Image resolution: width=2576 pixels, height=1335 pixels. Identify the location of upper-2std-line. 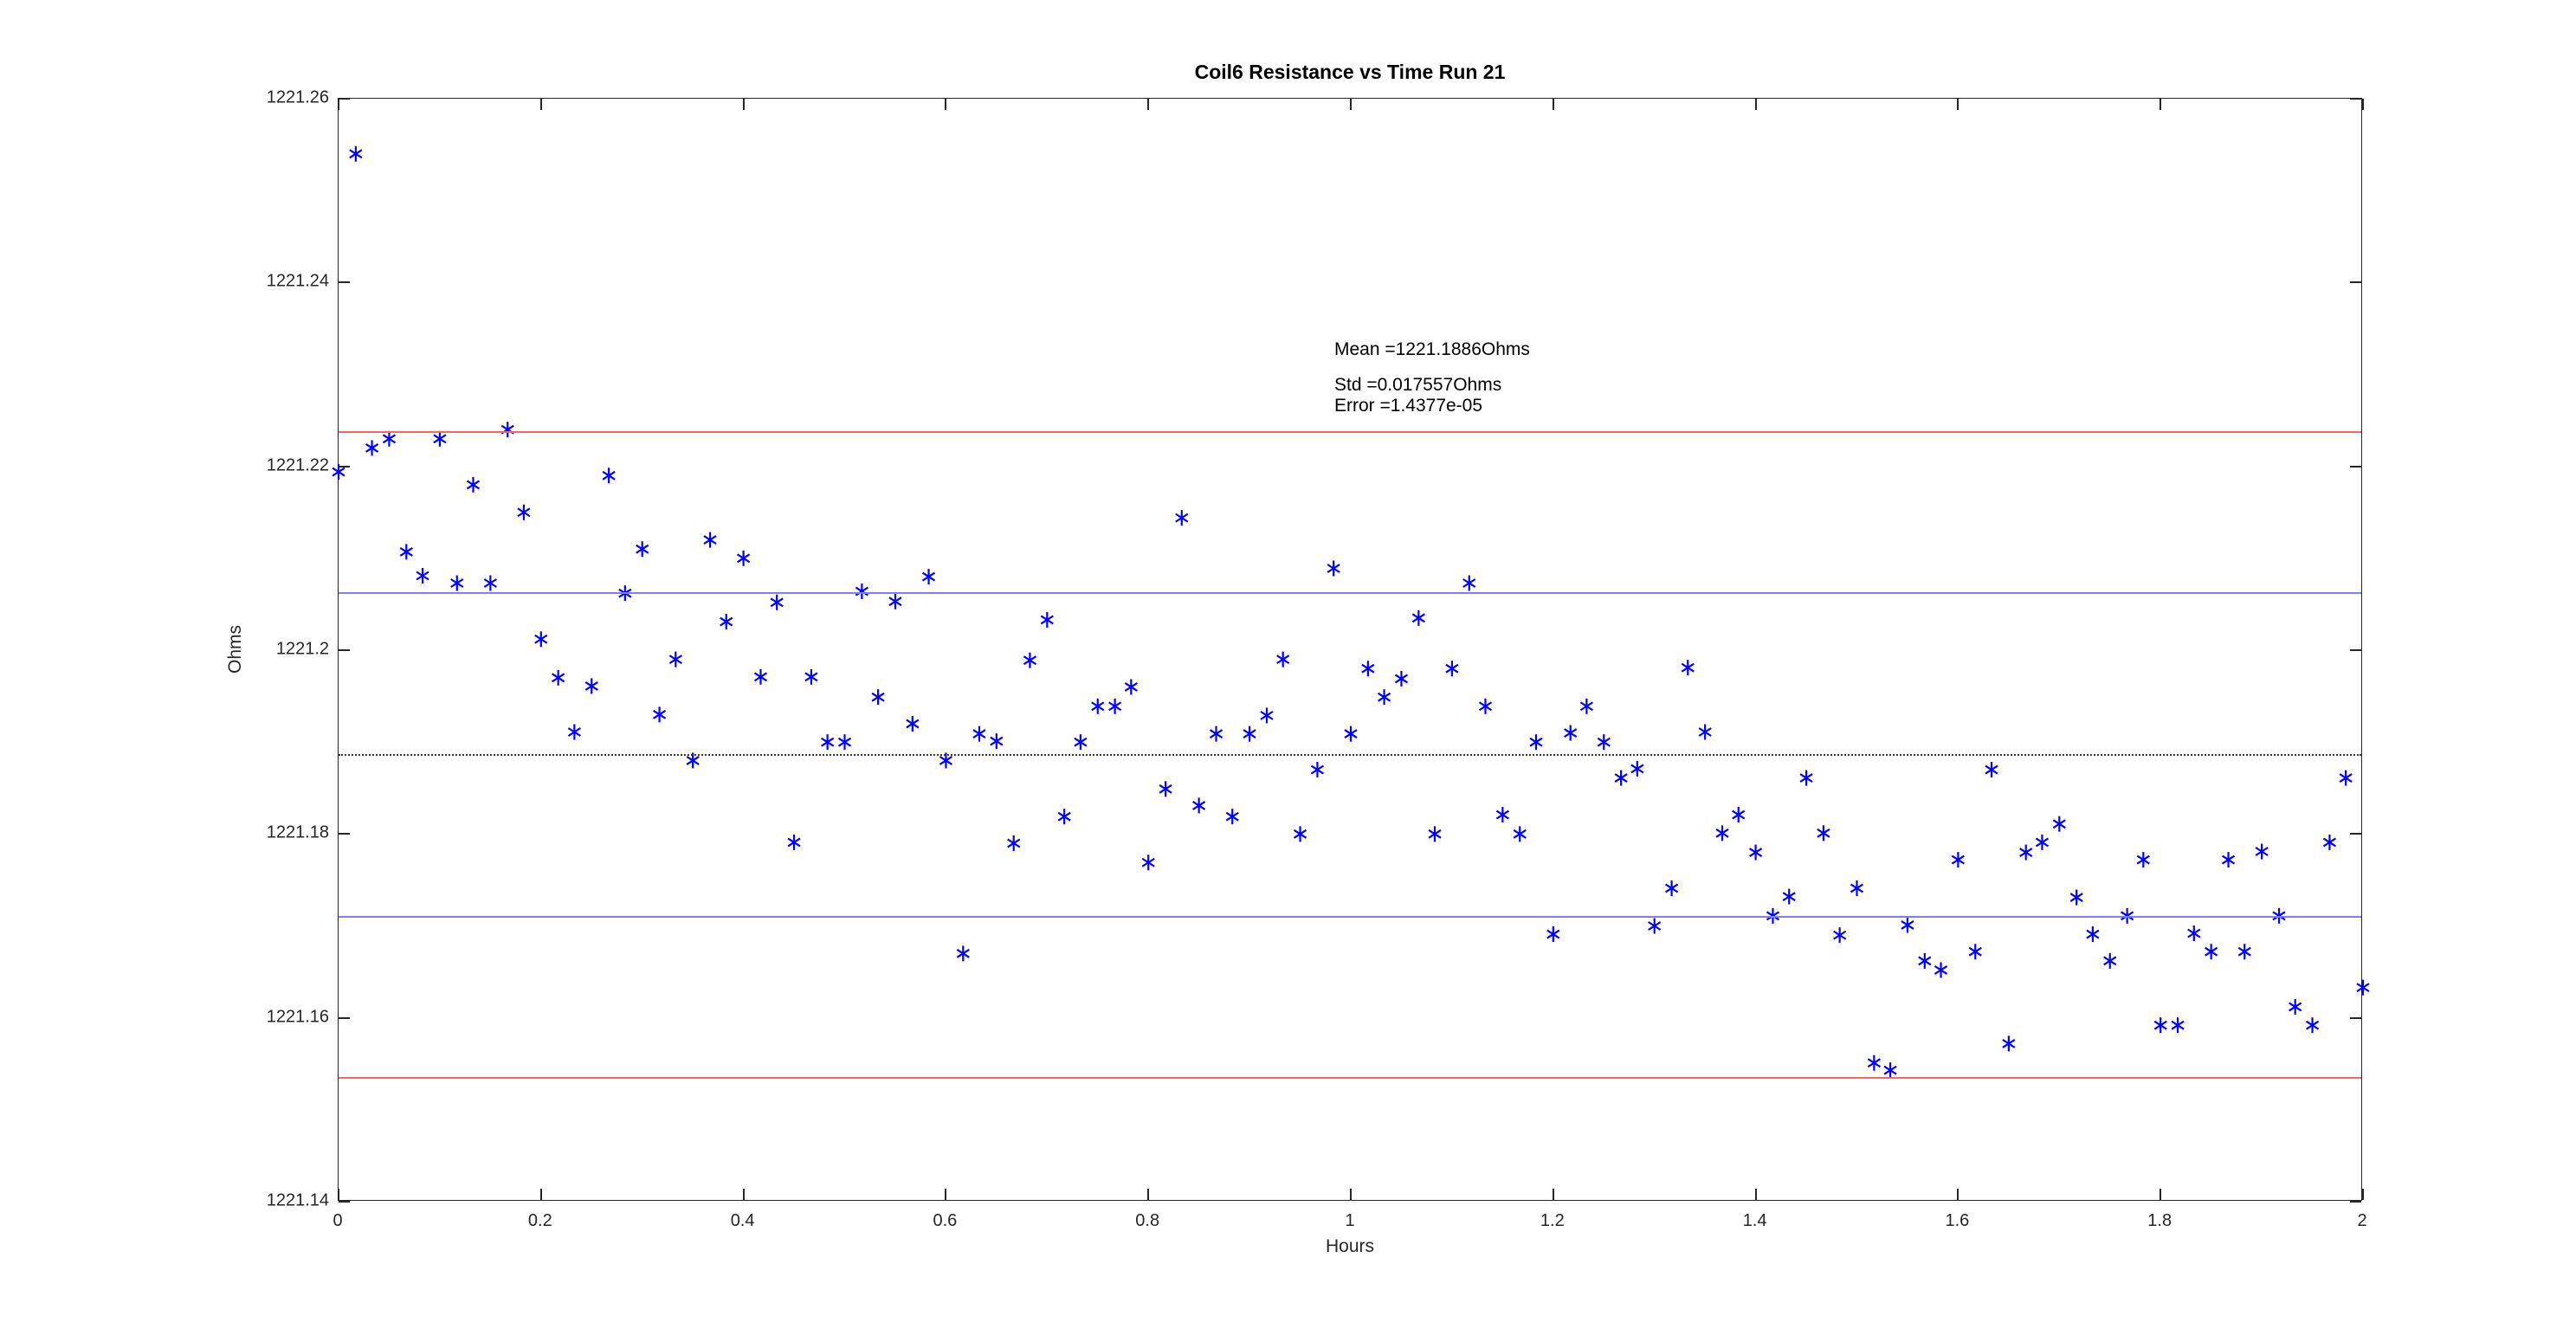
(1350, 433).